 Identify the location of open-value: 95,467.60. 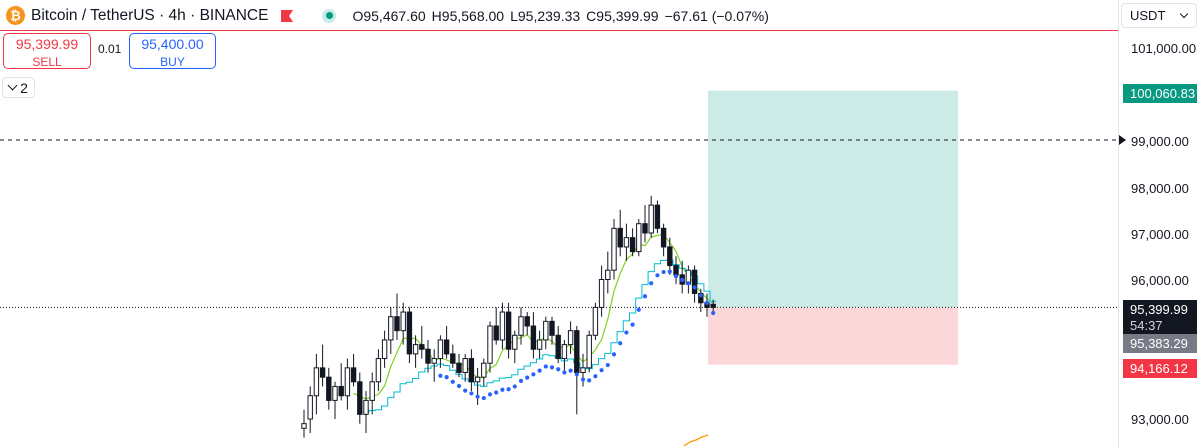
(394, 15).